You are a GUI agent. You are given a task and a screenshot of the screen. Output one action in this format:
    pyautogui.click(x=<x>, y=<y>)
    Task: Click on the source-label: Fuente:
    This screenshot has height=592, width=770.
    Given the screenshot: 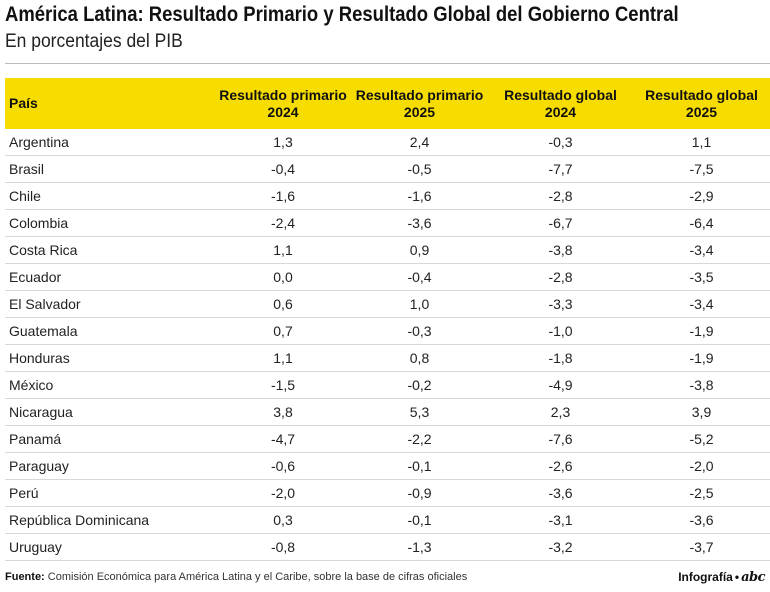 What is the action you would take?
    pyautogui.click(x=25, y=577)
    